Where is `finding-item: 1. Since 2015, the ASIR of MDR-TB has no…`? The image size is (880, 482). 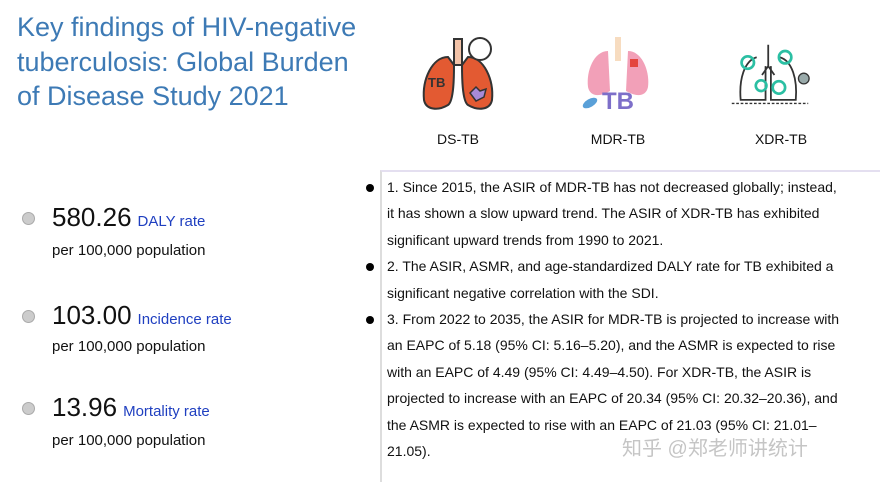 finding-item: 1. Since 2015, the ASIR of MDR-TB has no… is located at coordinates (606, 213).